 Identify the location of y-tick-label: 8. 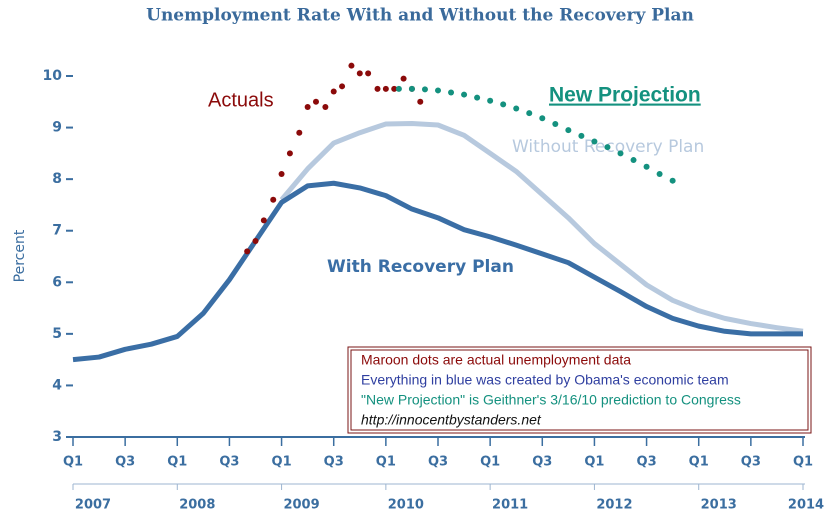
(57, 179).